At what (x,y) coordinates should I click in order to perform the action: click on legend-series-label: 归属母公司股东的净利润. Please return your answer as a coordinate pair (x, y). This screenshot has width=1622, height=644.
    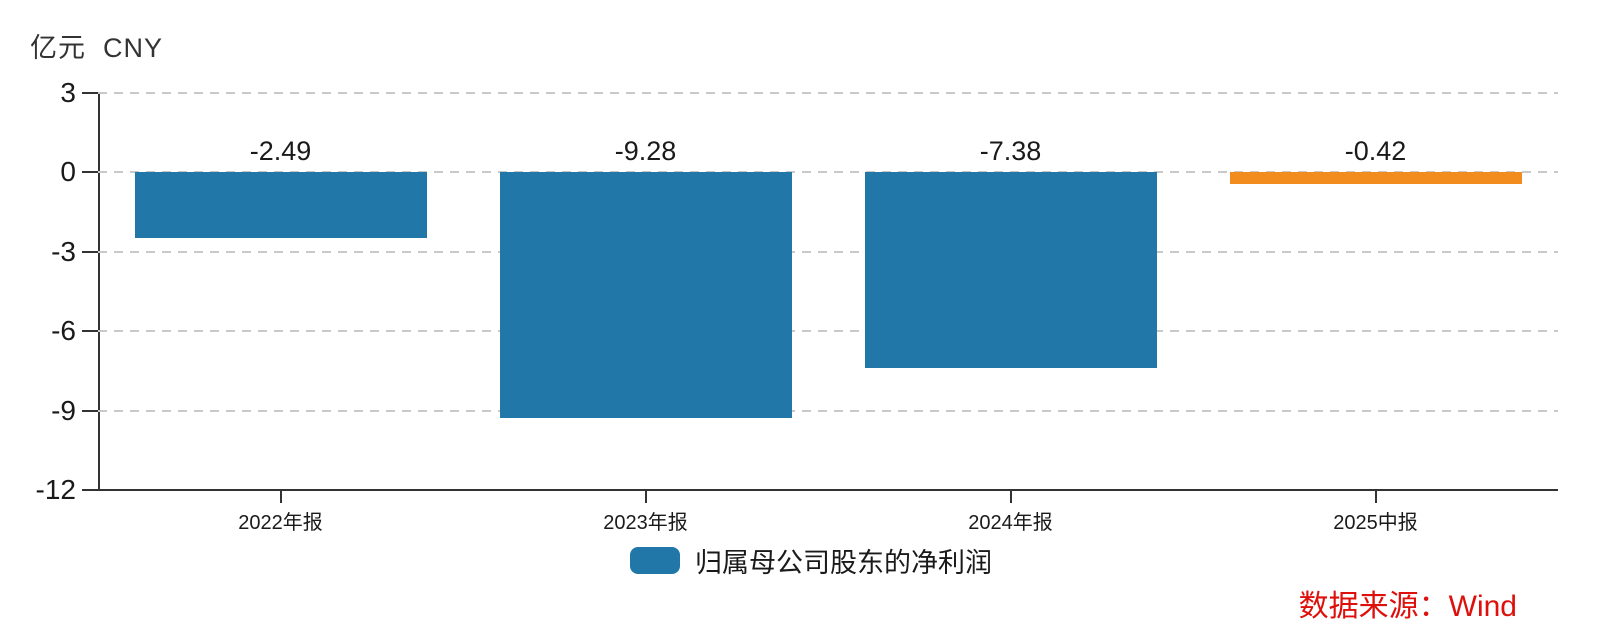
    Looking at the image, I should click on (843, 563).